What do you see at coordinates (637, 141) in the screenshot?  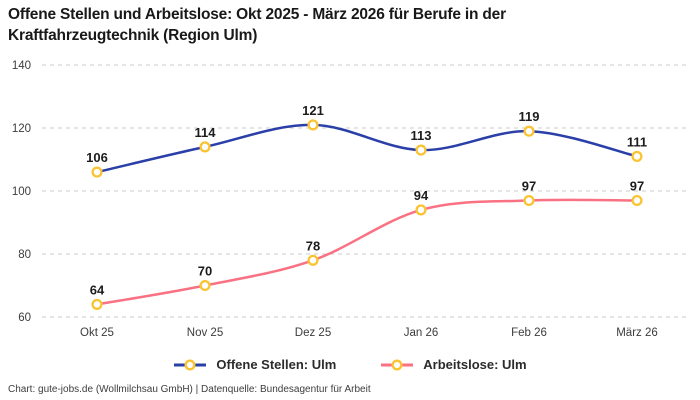 I see `data-point-label: 111` at bounding box center [637, 141].